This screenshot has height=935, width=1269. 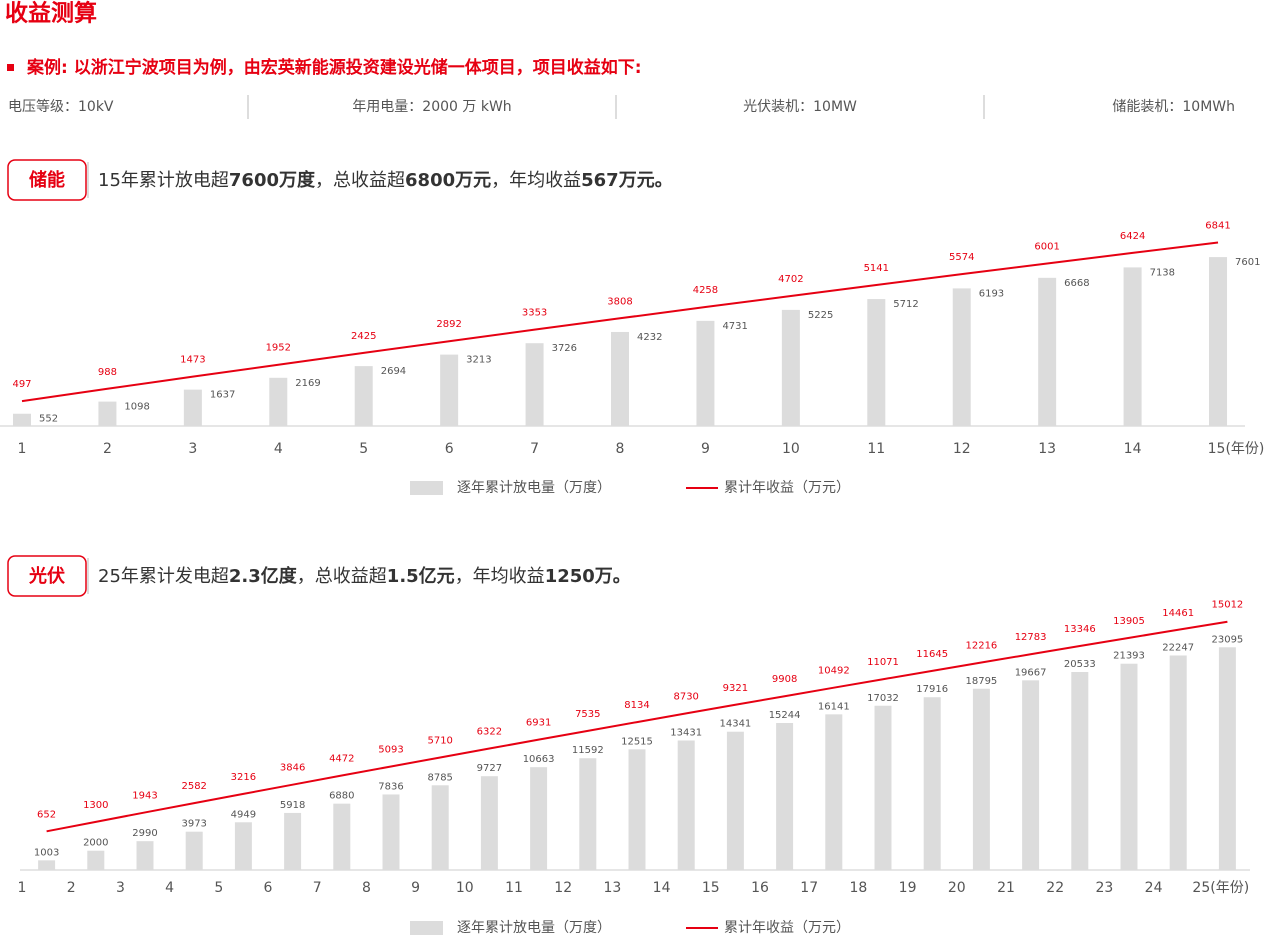 What do you see at coordinates (292, 768) in the screenshot?
I see `line-value-label: 3846` at bounding box center [292, 768].